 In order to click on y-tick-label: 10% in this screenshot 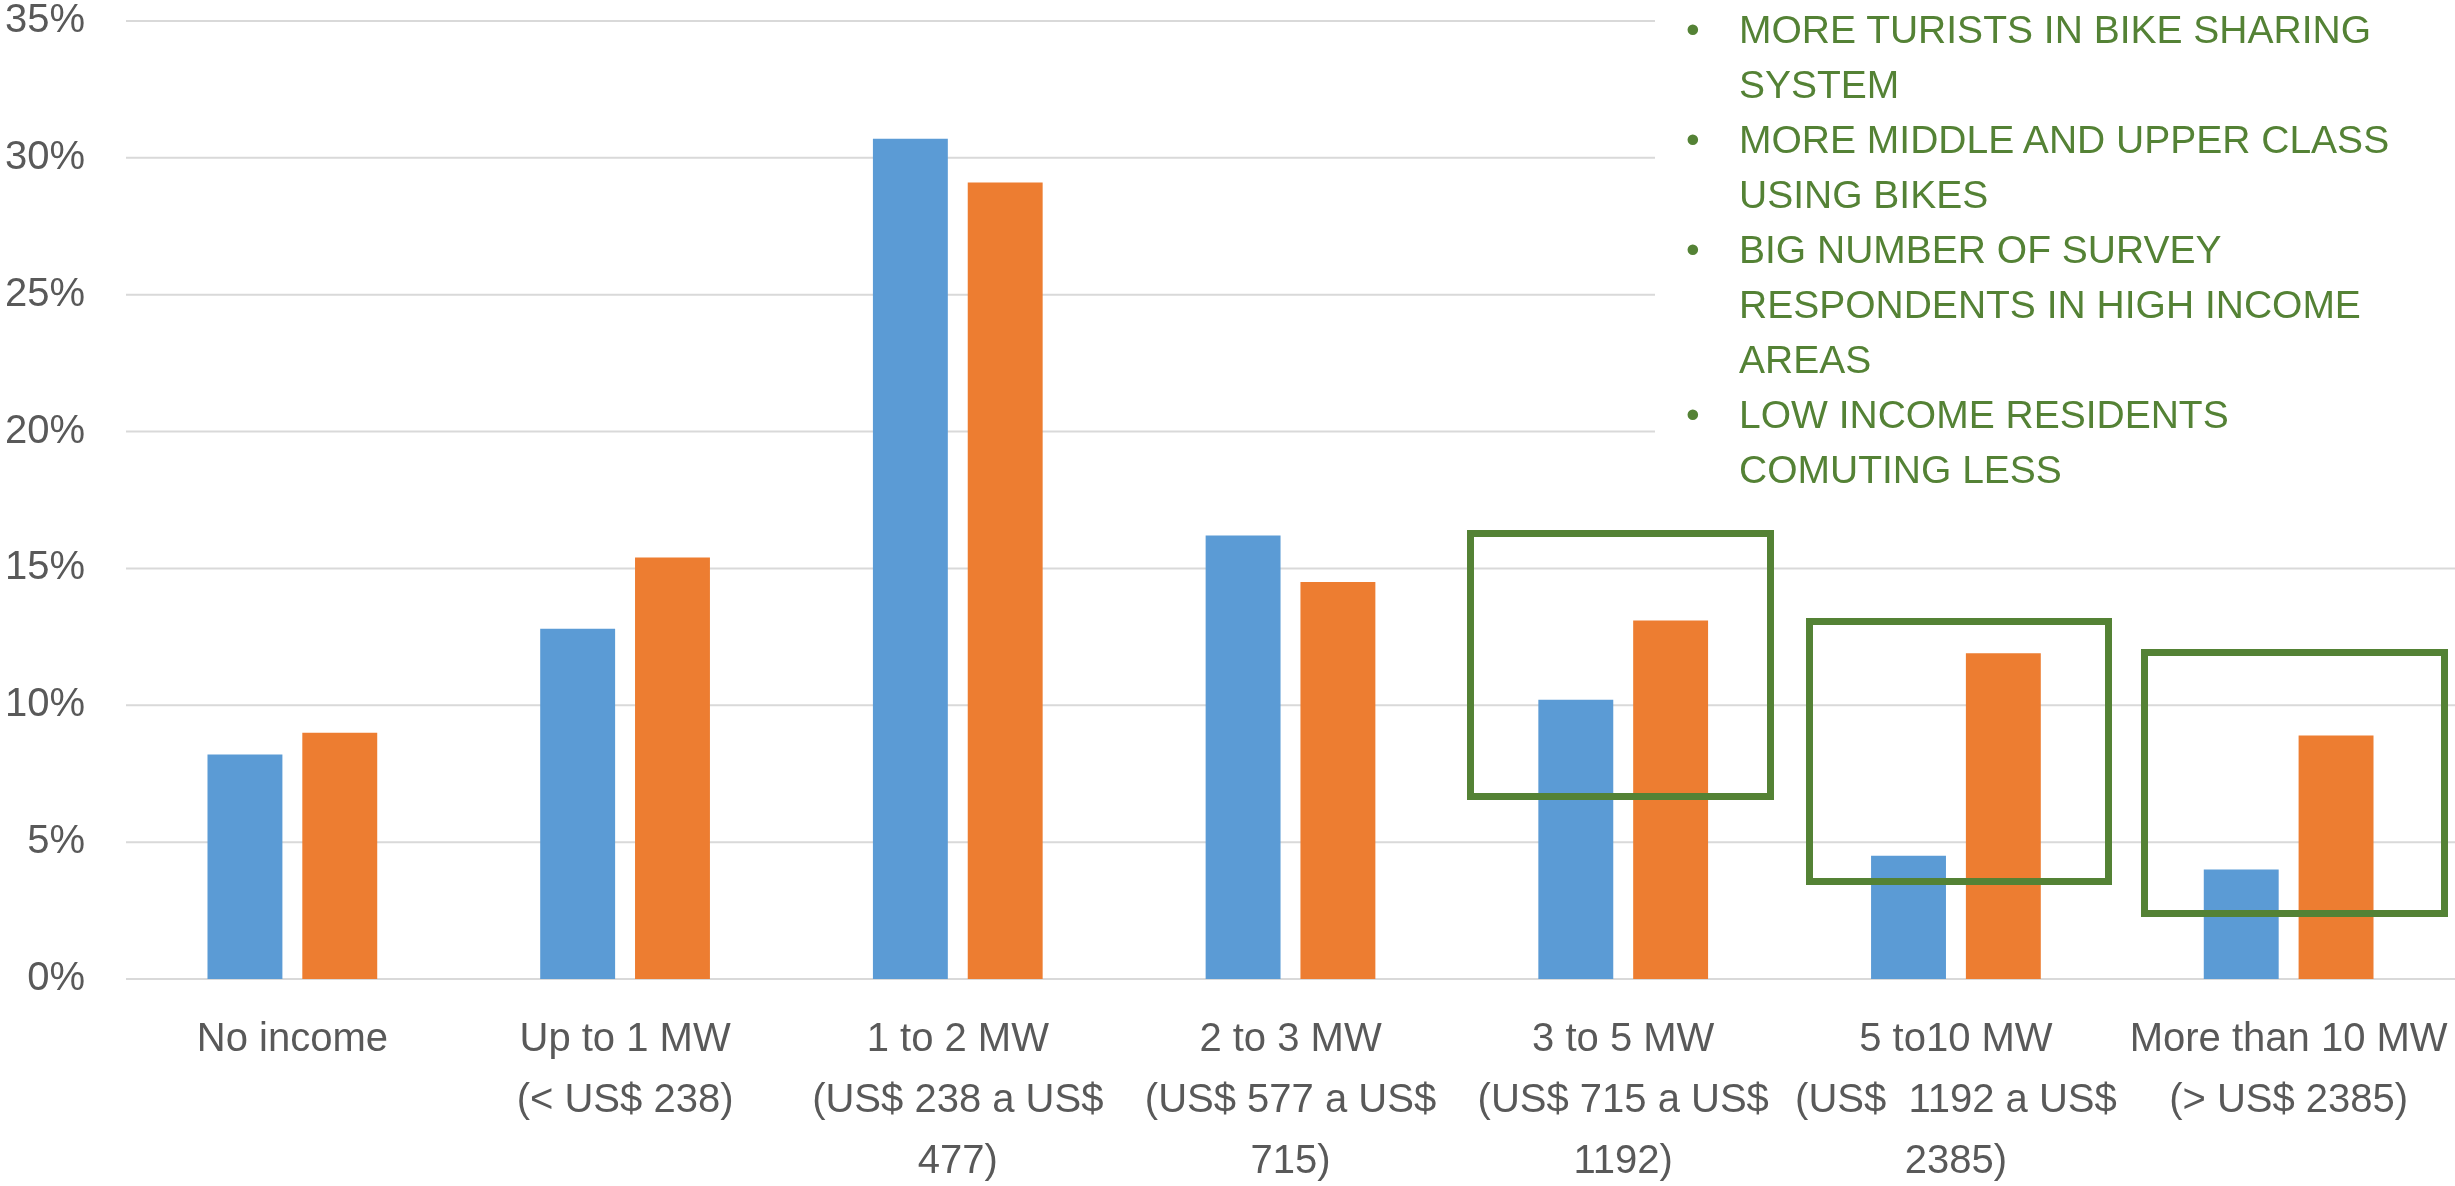, I will do `click(44, 702)`.